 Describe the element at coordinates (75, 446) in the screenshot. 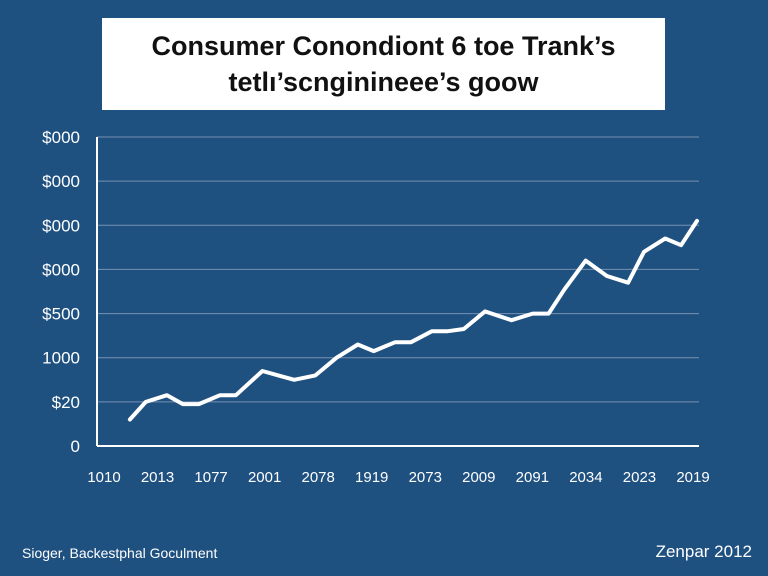

I see `y-tick-label: 0` at that location.